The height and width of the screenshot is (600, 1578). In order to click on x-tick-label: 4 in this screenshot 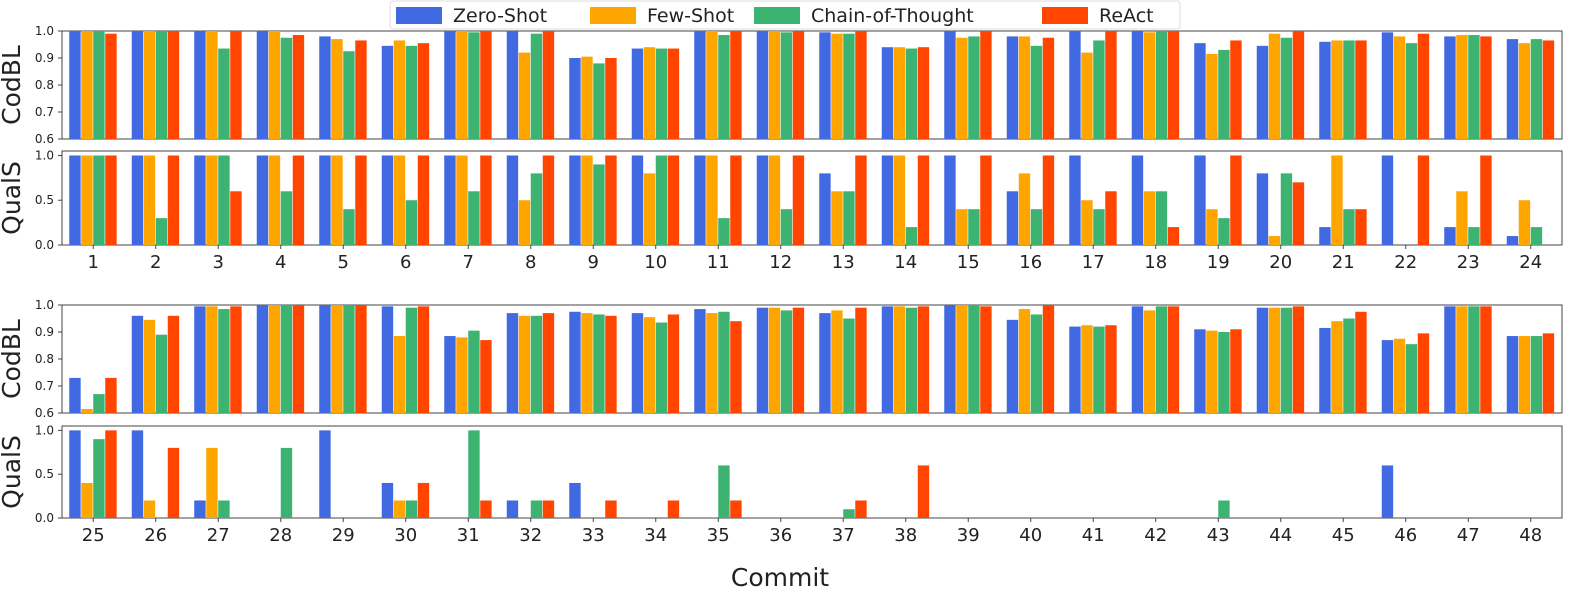, I will do `click(280, 262)`.